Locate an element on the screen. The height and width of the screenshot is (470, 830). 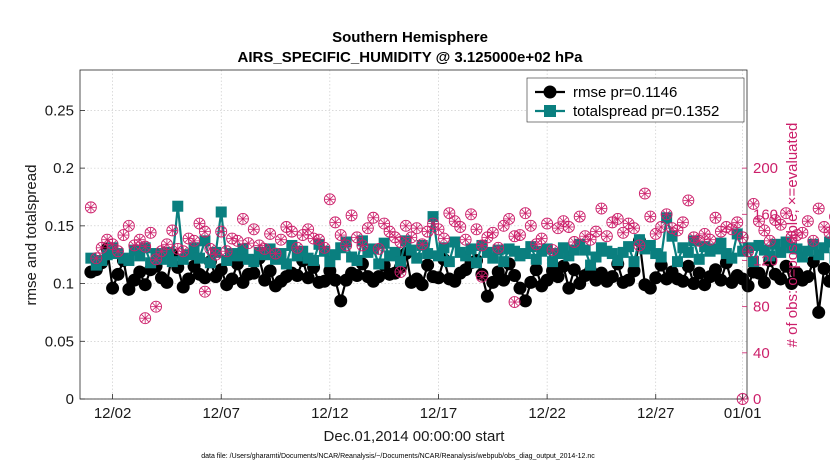
obs-evaluated-point-51-d2 is located at coordinates (367, 228).